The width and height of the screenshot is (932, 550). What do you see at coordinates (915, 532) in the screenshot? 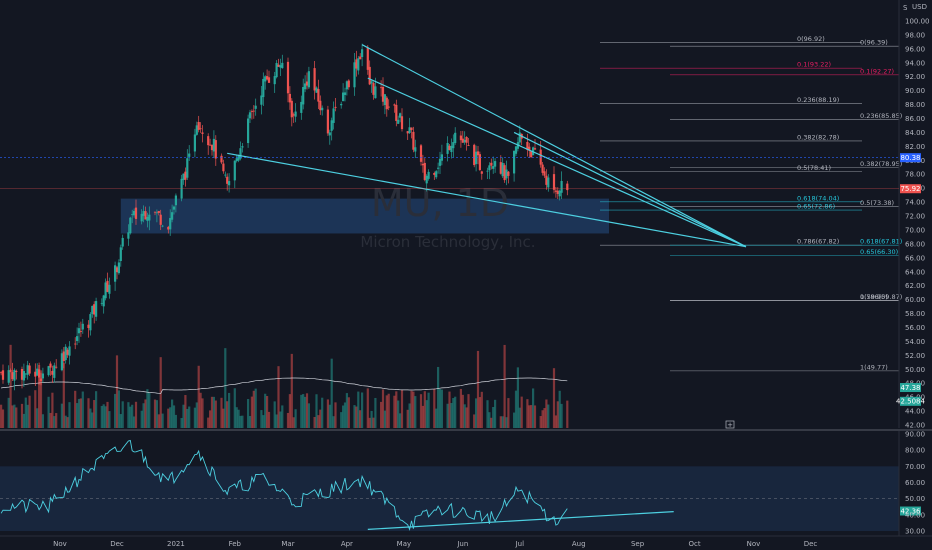
I see `rsi-y-tick-label: 30.00` at bounding box center [915, 532].